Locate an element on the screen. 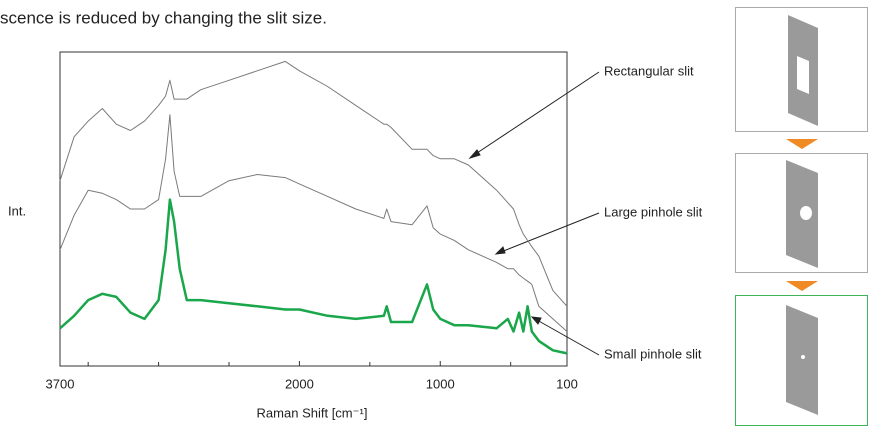 This screenshot has width=872, height=427. annotation: Rectangular slit is located at coordinates (649, 70).